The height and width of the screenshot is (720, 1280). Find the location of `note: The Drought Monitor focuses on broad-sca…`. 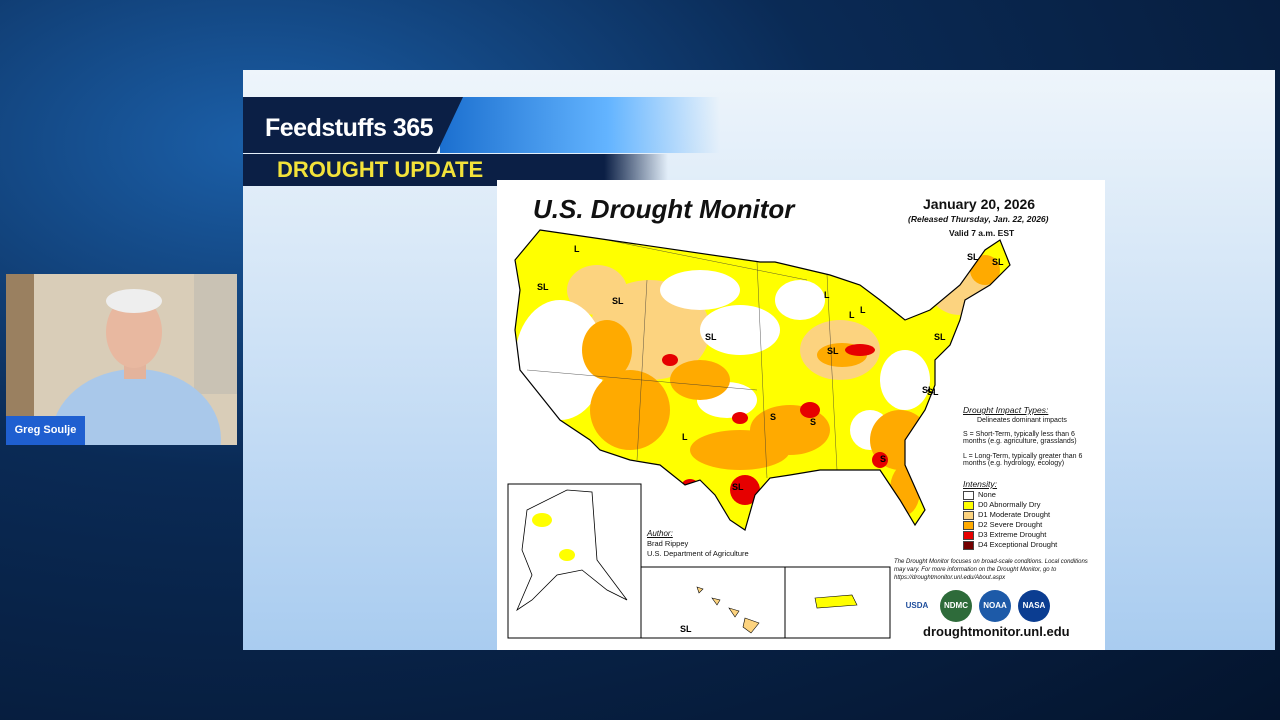

note: The Drought Monitor focuses on broad-sca… is located at coordinates (991, 570).